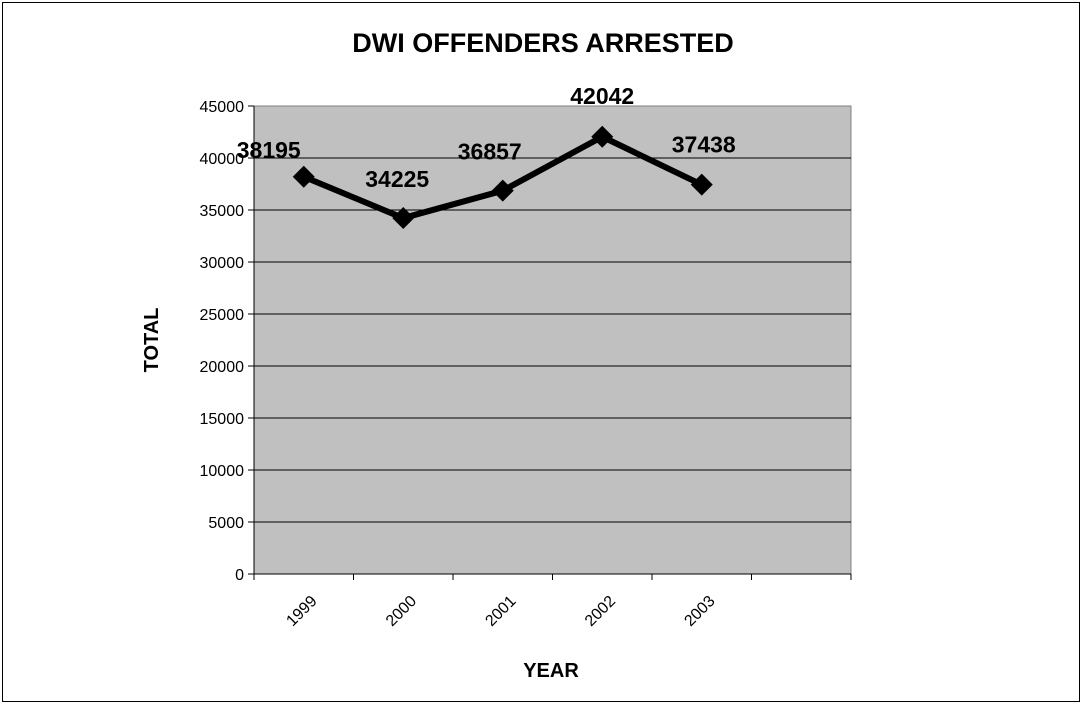 The width and height of the screenshot is (1084, 706). Describe the element at coordinates (222, 315) in the screenshot. I see `y-tick-label: 25000` at that location.